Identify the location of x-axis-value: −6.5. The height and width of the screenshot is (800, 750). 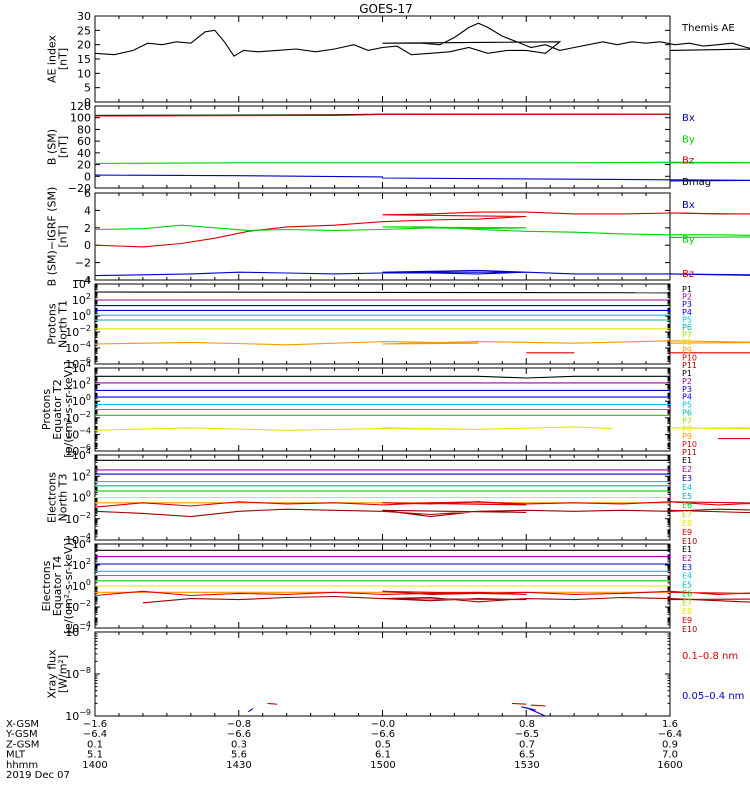
(527, 734).